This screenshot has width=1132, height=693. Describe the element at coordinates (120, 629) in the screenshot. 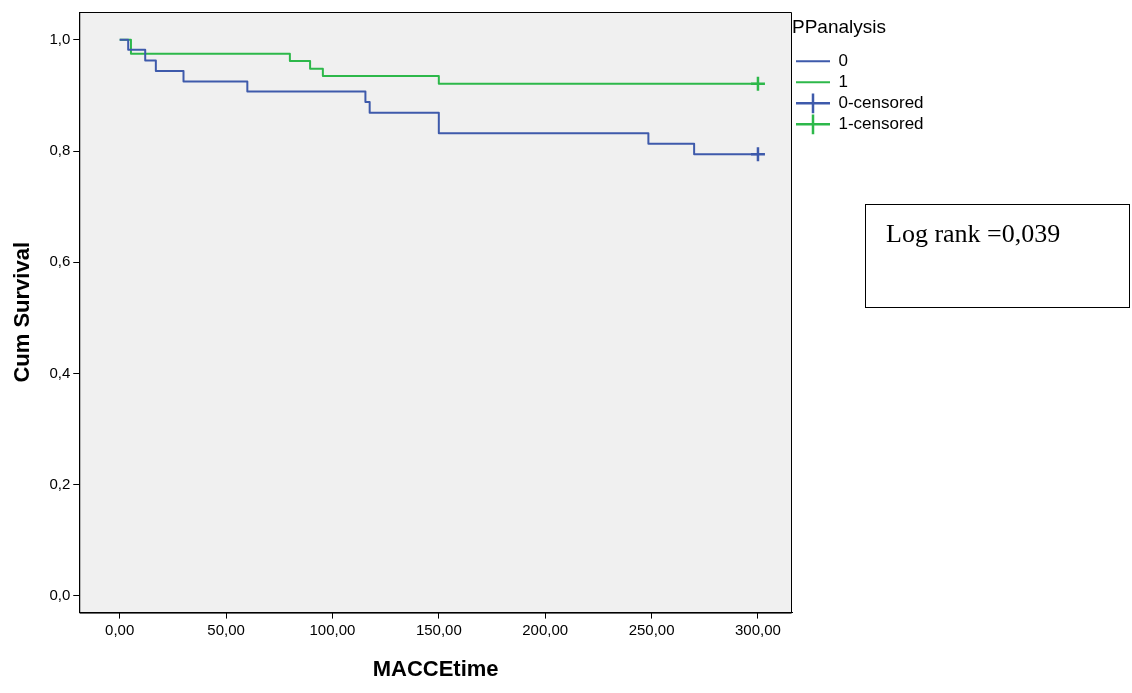

I see `x-tick-label: 0,00` at that location.